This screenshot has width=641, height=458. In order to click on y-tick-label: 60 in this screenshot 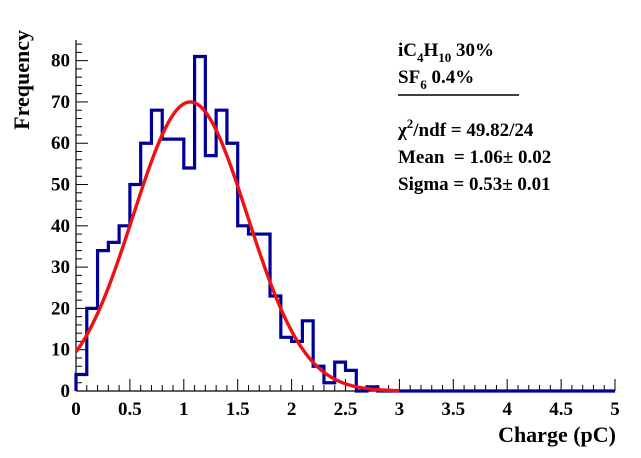, I will do `click(60, 143)`.